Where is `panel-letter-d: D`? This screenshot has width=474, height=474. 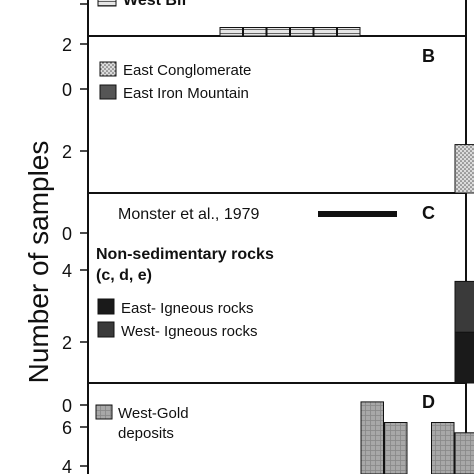 panel-letter-d: D is located at coordinates (428, 402).